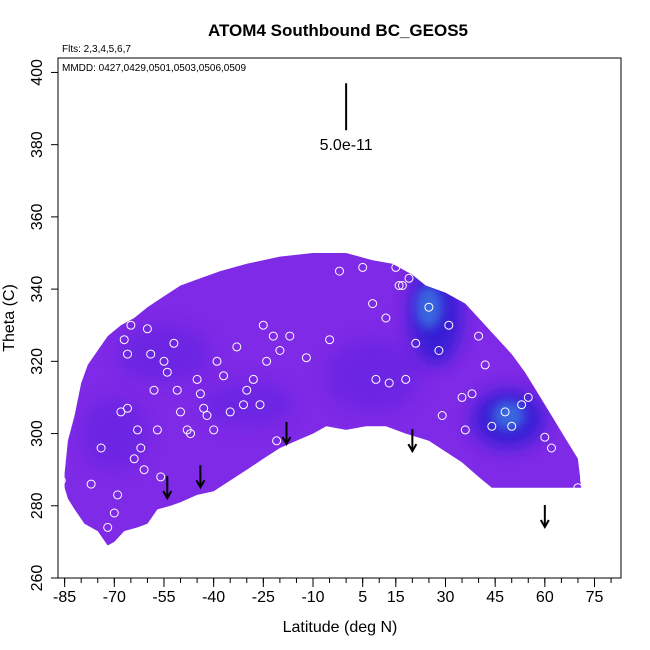 This screenshot has height=650, width=650. Describe the element at coordinates (338, 30) in the screenshot. I see `chart-title: ATOM4 Southbound BC_GEOS5` at that location.